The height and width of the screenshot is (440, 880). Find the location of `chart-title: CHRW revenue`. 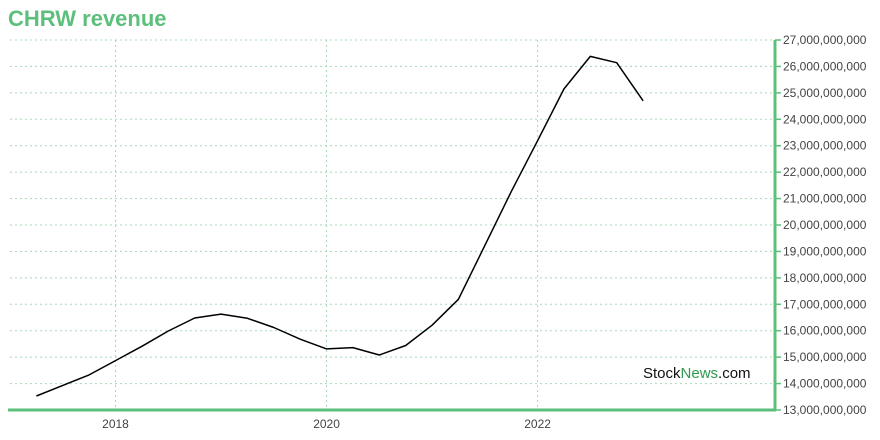

chart-title: CHRW revenue is located at coordinates (87, 18).